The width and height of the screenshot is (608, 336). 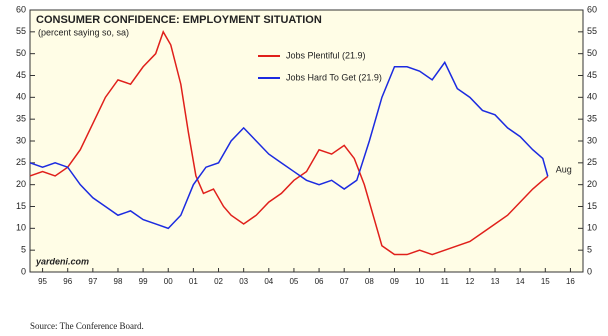 What do you see at coordinates (21, 53) in the screenshot?
I see `y-tick-label: 50` at bounding box center [21, 53].